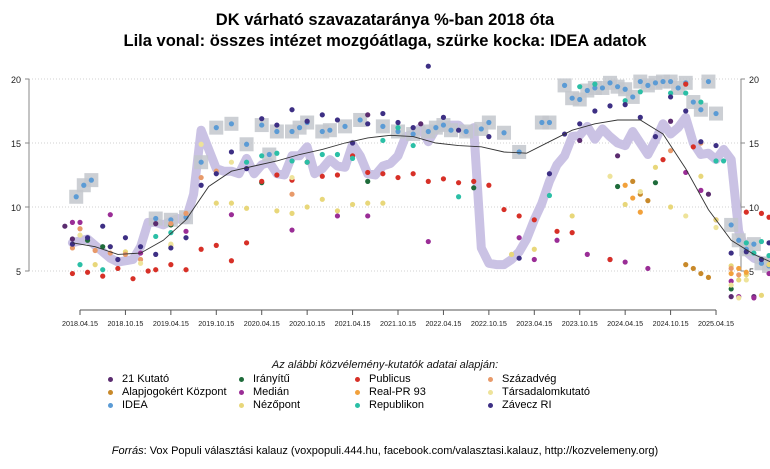 The height and width of the screenshot is (469, 770). I want to click on idea-square, so click(766, 265).